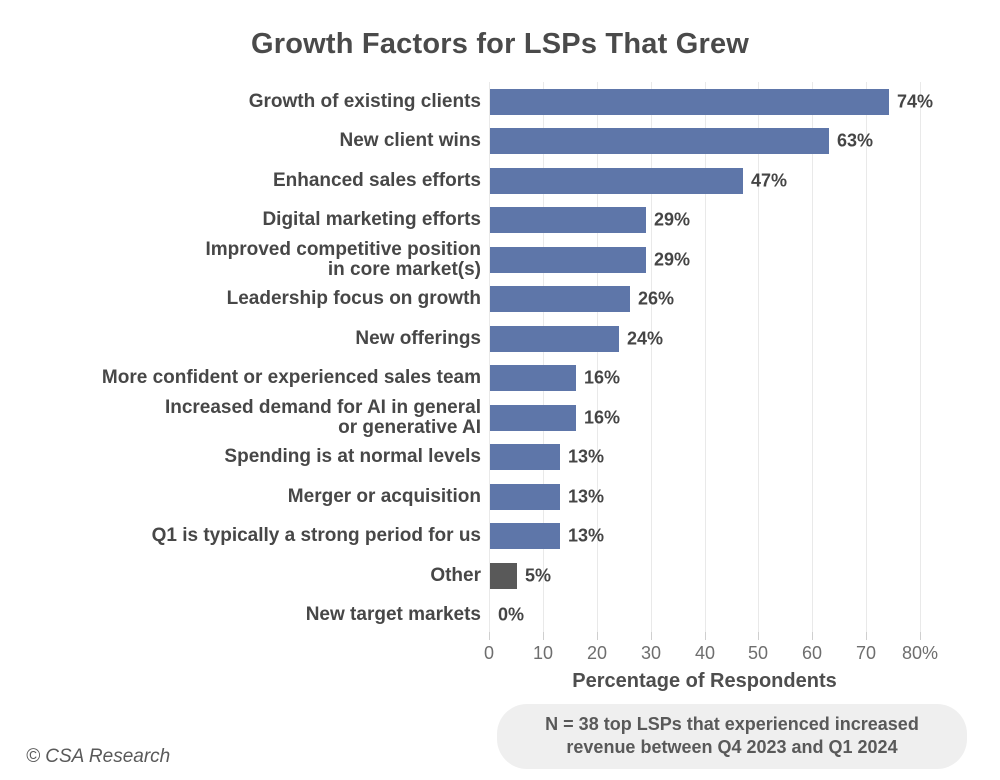 This screenshot has height=780, width=1000. Describe the element at coordinates (364, 101) in the screenshot. I see `category-label: Growth of existing clients` at that location.